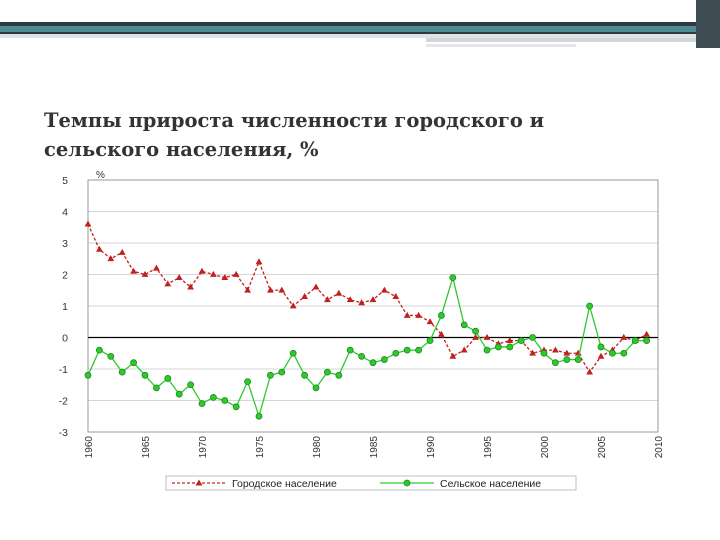 This screenshot has height=540, width=720. I want to click on rural-point-1962, so click(111, 356).